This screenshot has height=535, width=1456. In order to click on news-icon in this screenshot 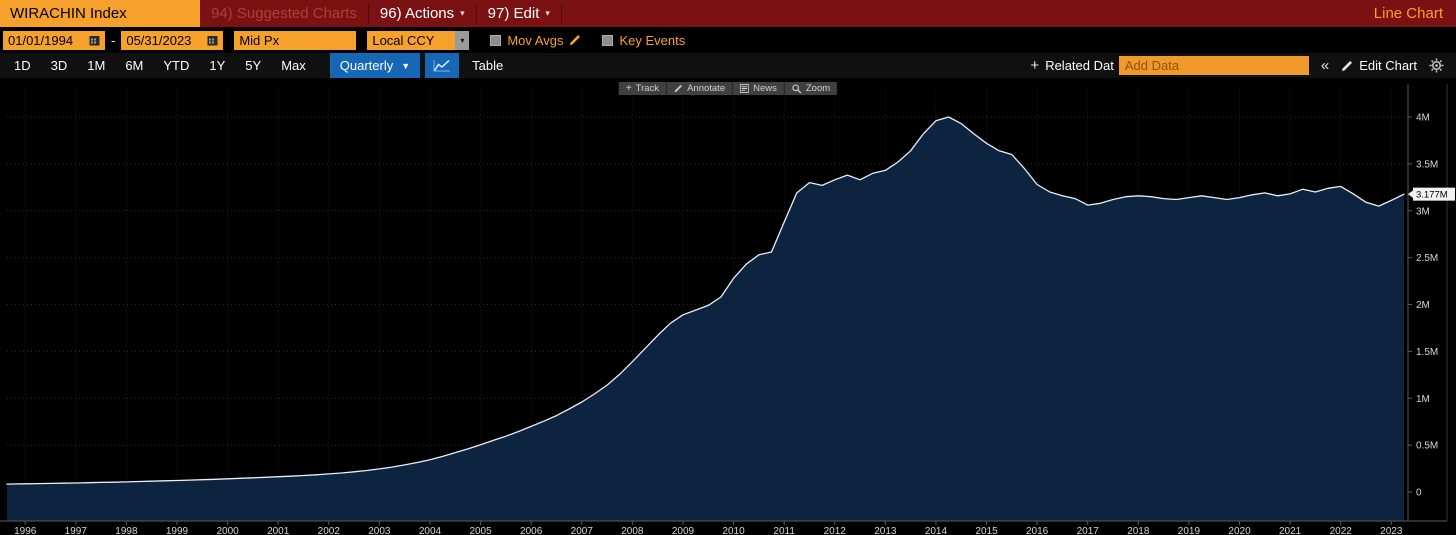, I will do `click(745, 88)`.